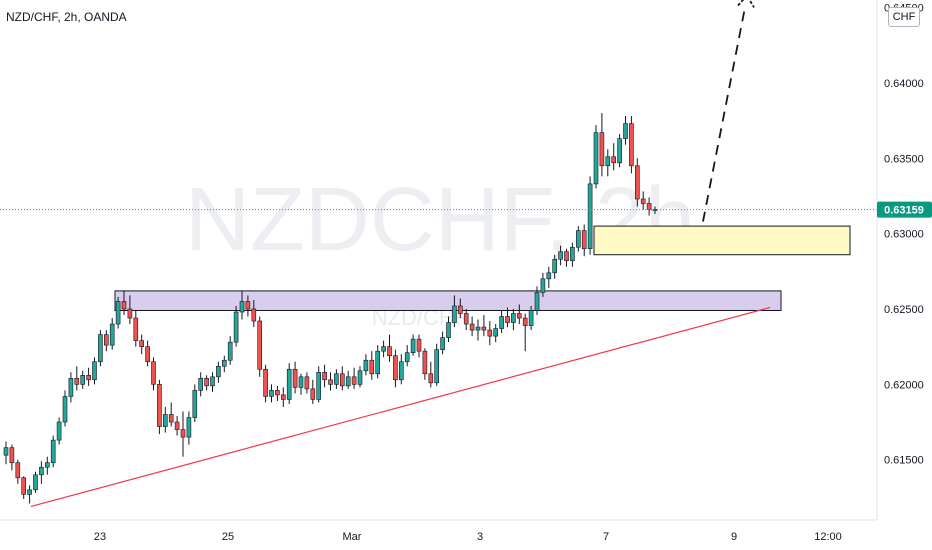 The width and height of the screenshot is (932, 550). I want to click on demand-zone, so click(722, 240).